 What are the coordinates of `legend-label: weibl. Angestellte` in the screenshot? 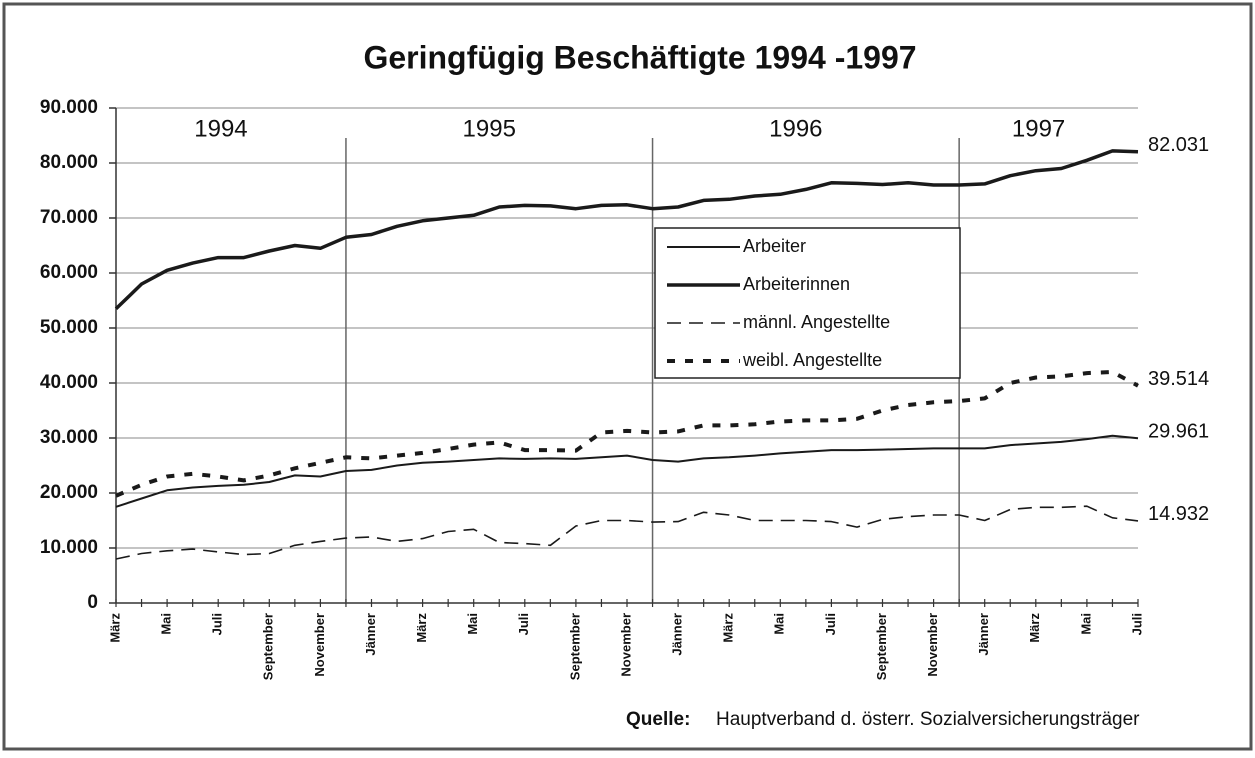 It's located at (812, 360).